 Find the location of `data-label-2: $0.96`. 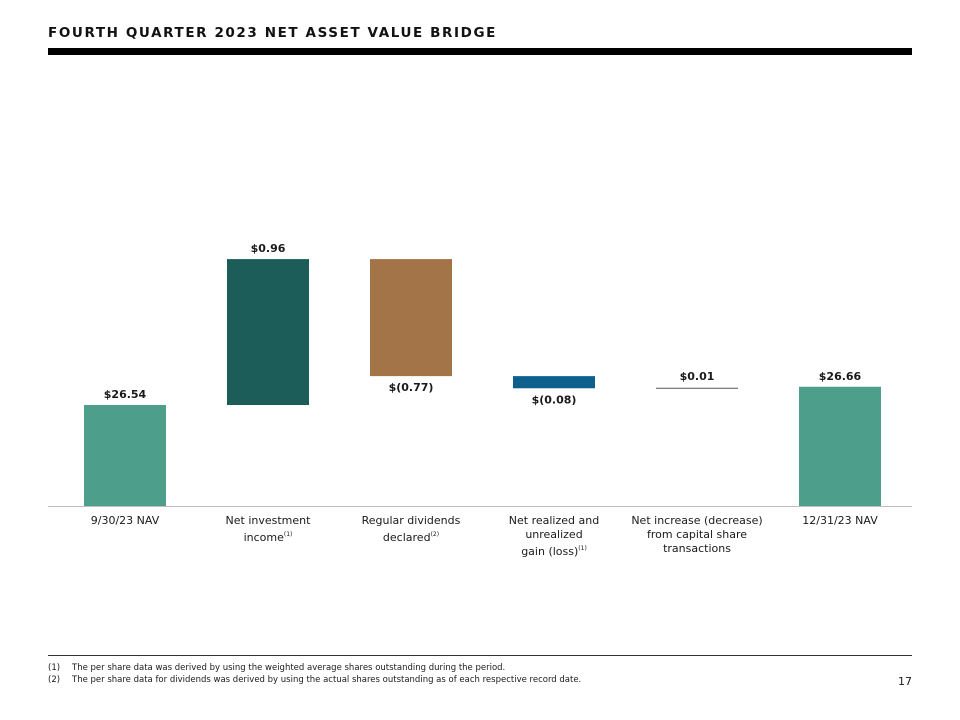

data-label-2: $0.96 is located at coordinates (268, 248).